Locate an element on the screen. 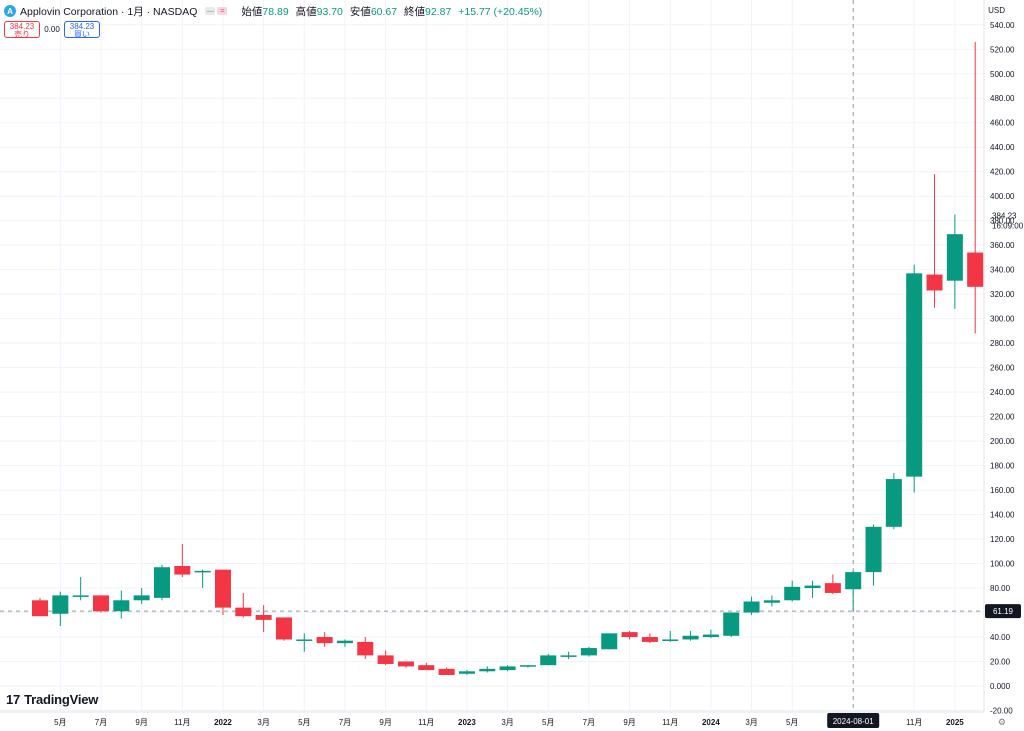  sell-button: 384.23 売り is located at coordinates (22, 30).